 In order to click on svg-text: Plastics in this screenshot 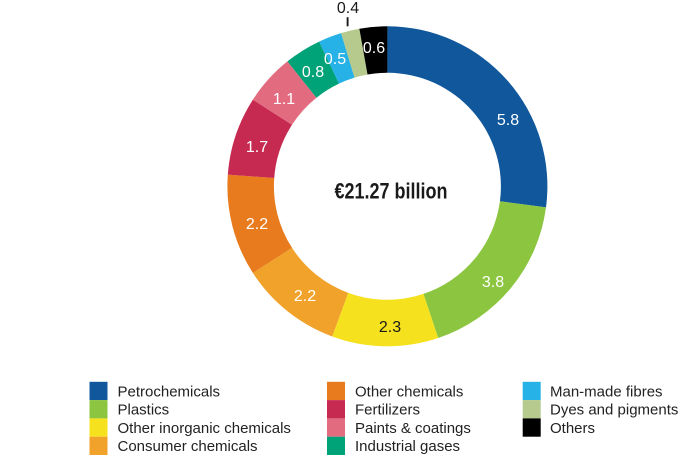, I will do `click(144, 410)`.